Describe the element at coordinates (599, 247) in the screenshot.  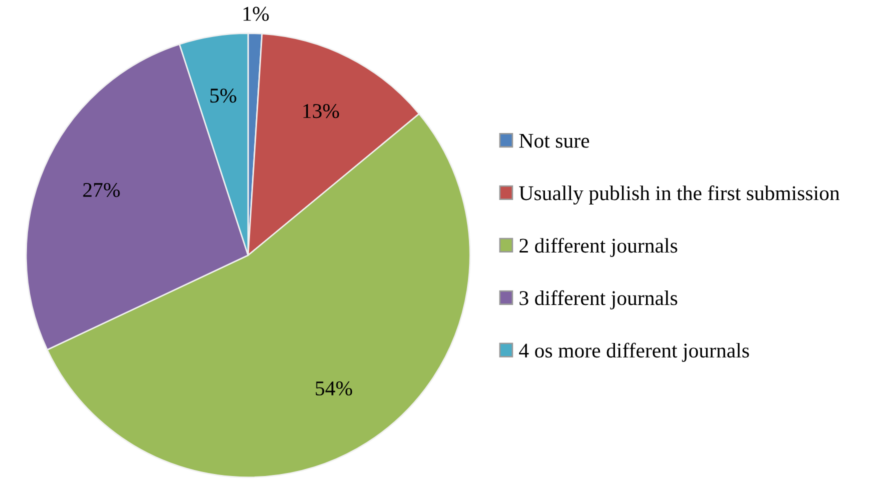
I see `legend-label: 2 different journals` at that location.